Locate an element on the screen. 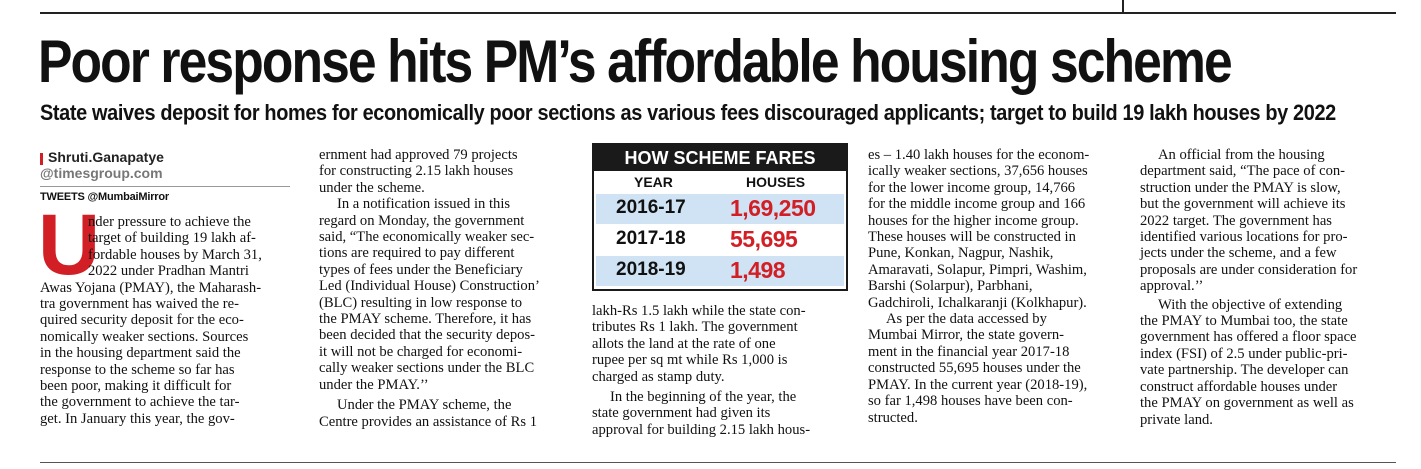  text-line: An official from the housing is located at coordinates (1241, 155).